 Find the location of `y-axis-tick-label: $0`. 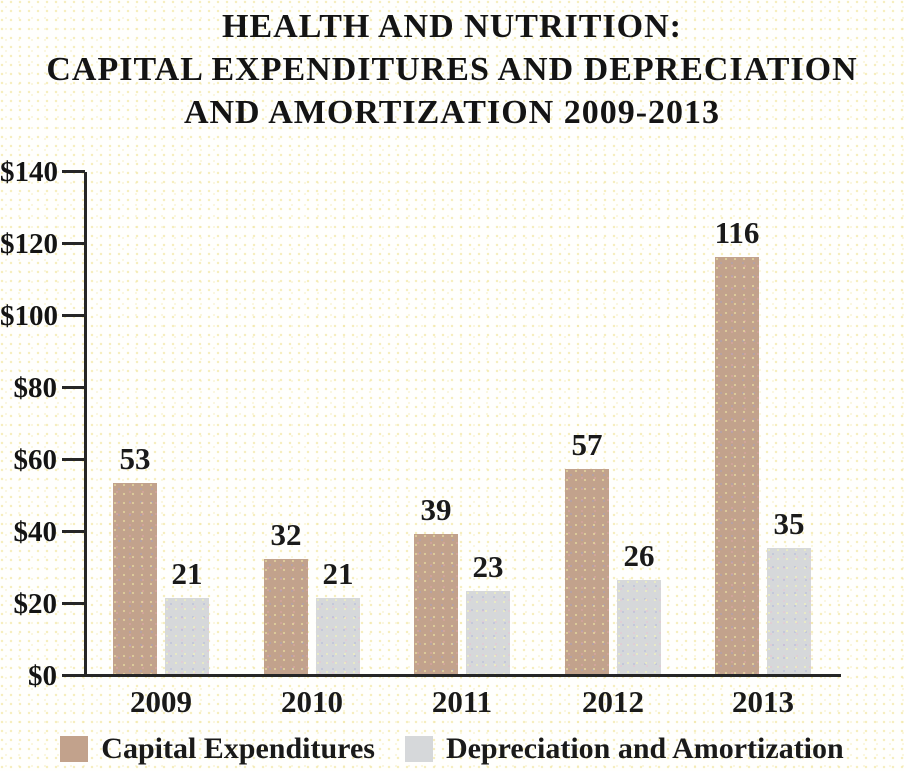

y-axis-tick-label: $0 is located at coordinates (42, 676).